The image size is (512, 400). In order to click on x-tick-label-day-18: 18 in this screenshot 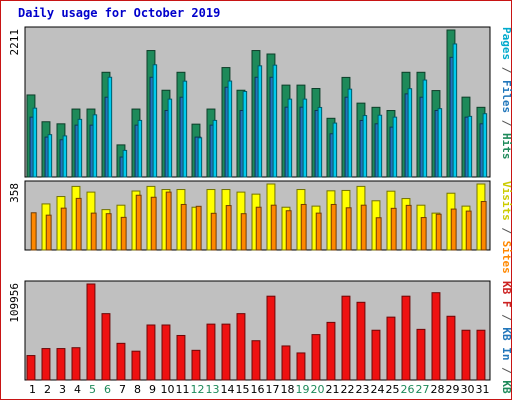, I will do `click(288, 389)`.